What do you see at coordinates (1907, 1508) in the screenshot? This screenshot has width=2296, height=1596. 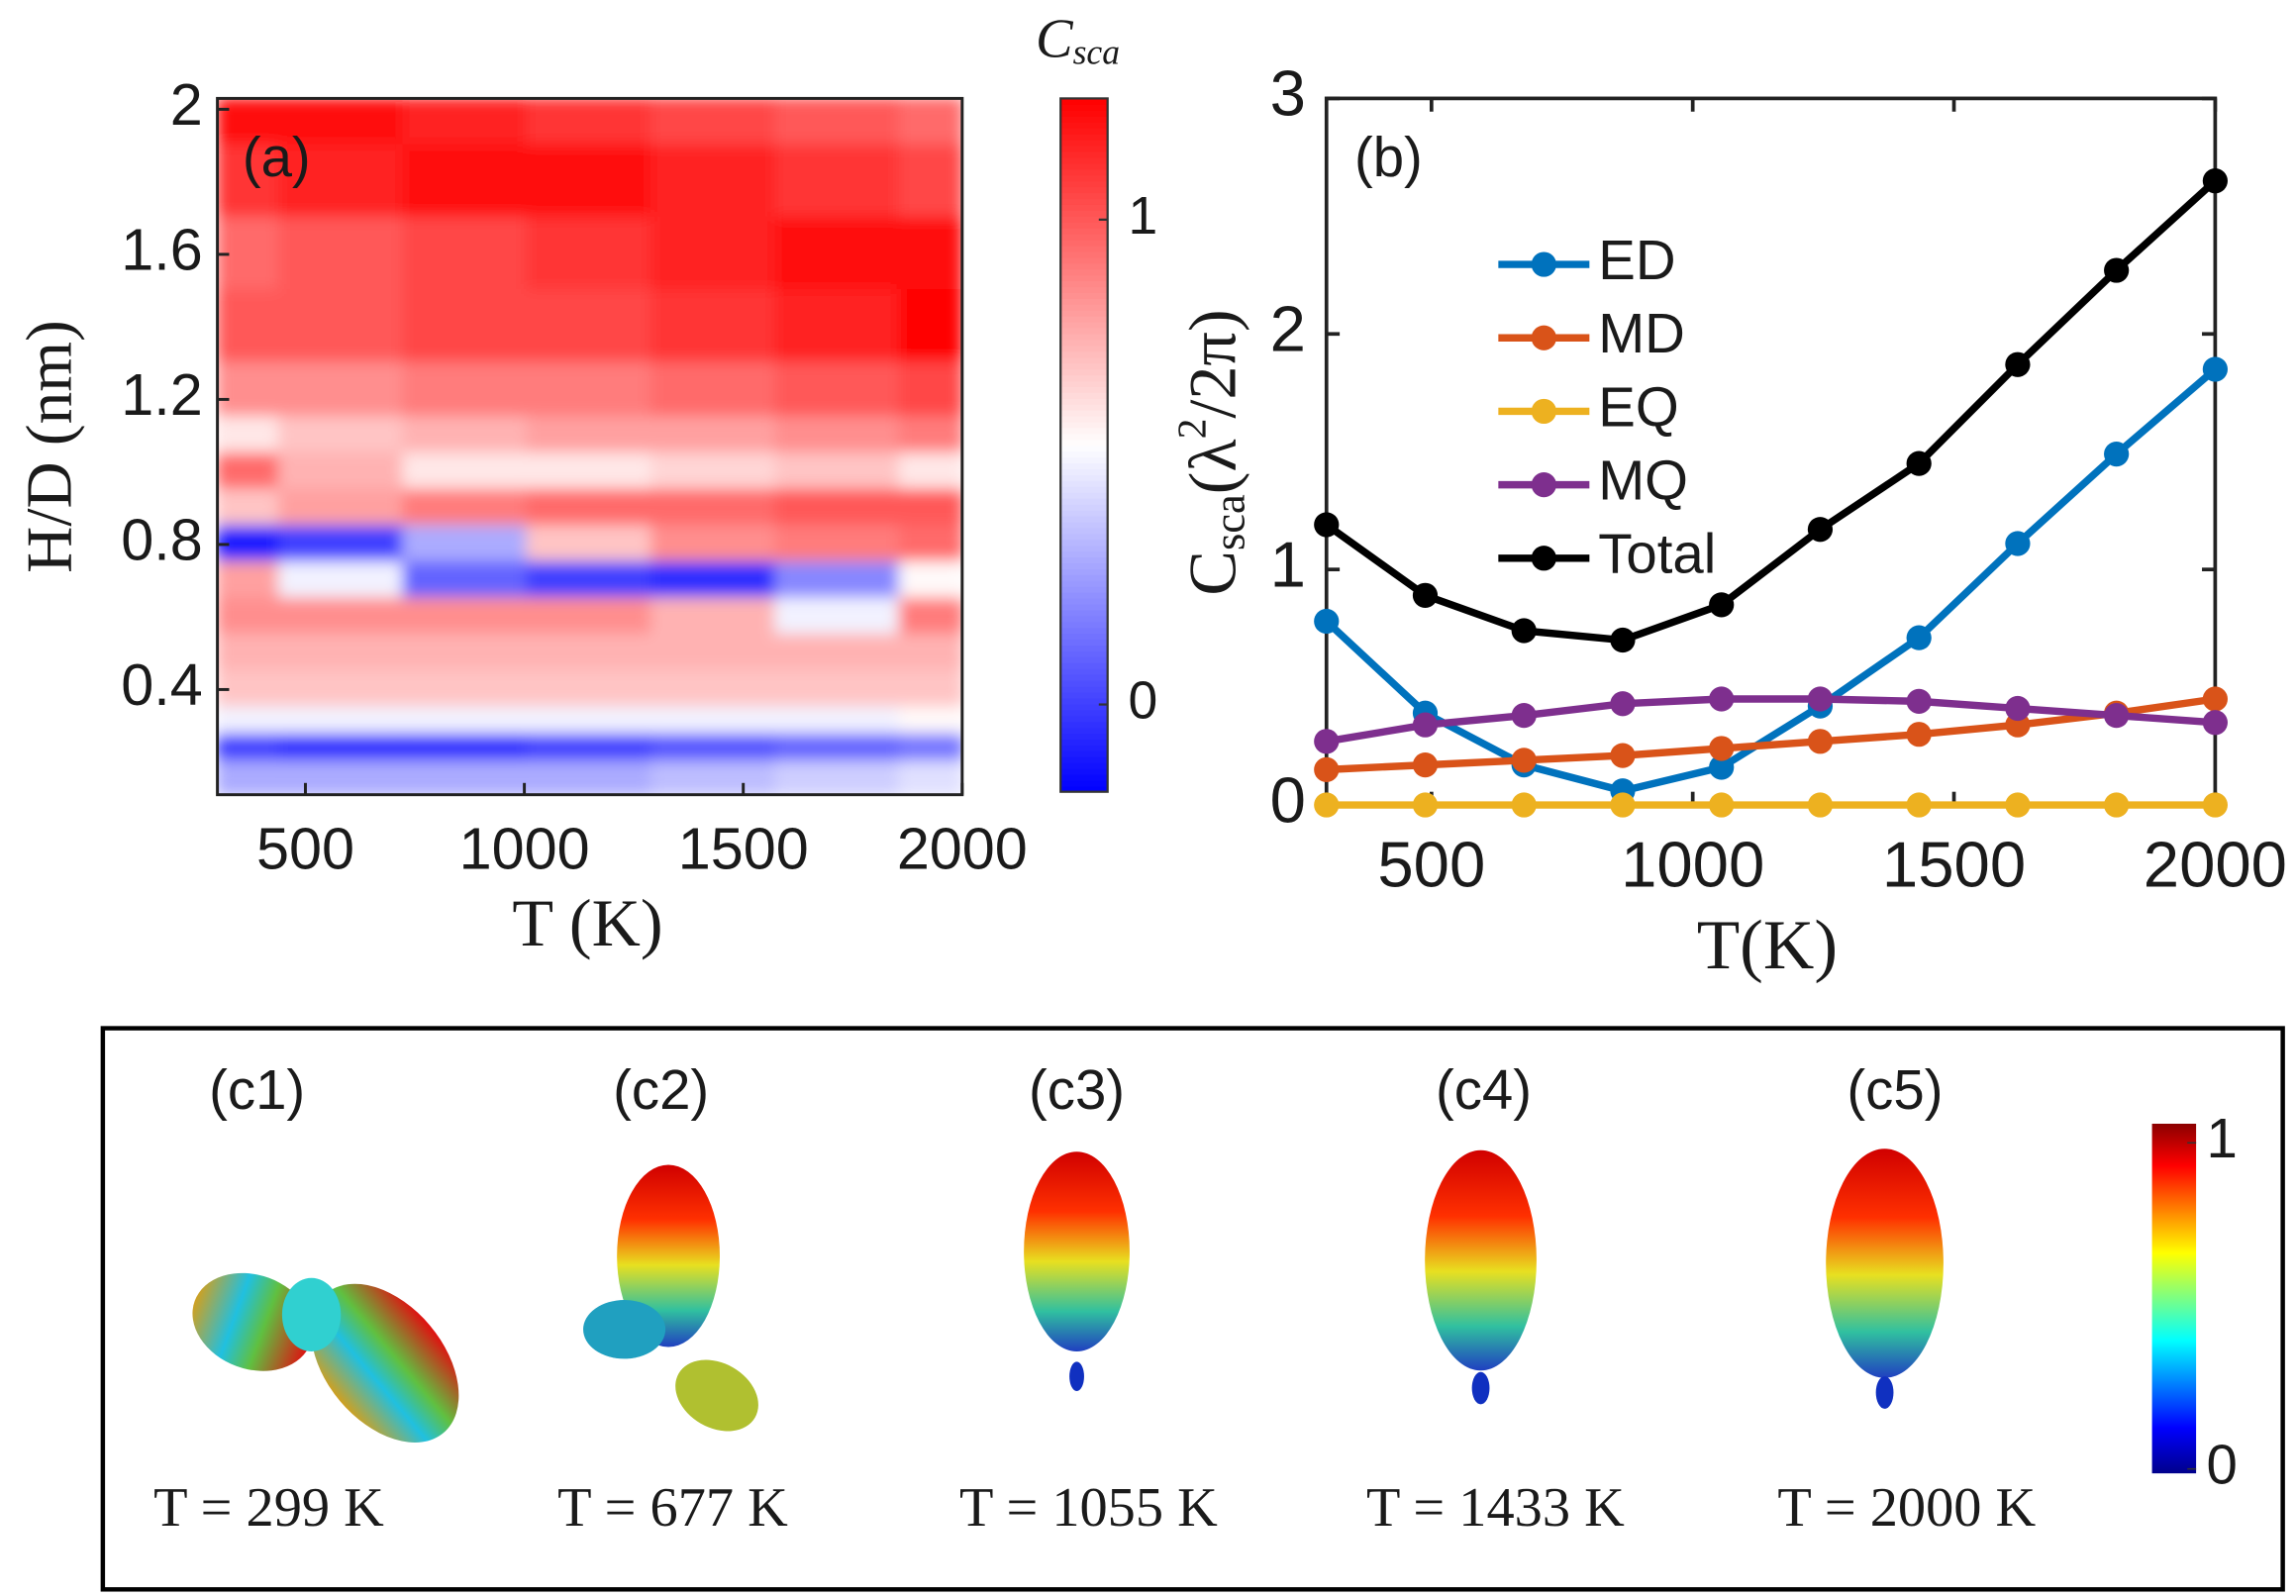 I see `temperature-caption: T = 2000 K` at bounding box center [1907, 1508].